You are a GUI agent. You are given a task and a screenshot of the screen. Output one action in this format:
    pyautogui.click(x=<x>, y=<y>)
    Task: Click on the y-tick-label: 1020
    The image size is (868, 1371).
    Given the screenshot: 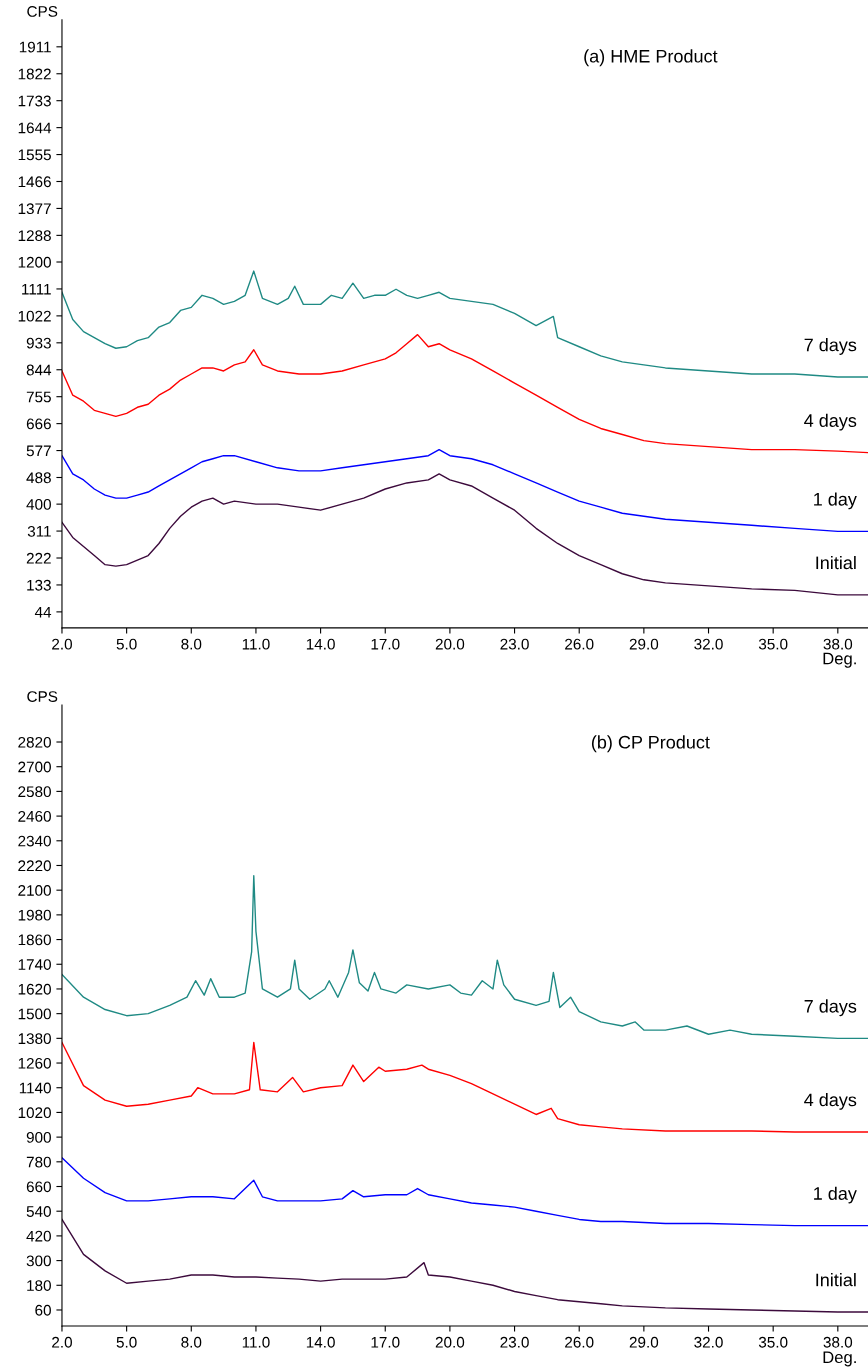 What is the action you would take?
    pyautogui.click(x=34, y=1113)
    